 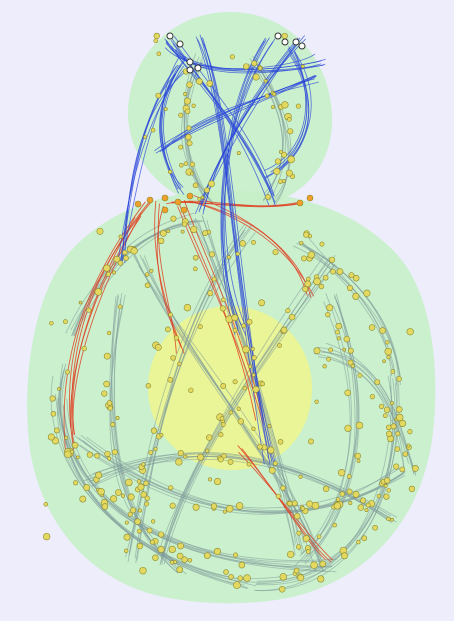 I want to click on marker-node, so click(x=198, y=68).